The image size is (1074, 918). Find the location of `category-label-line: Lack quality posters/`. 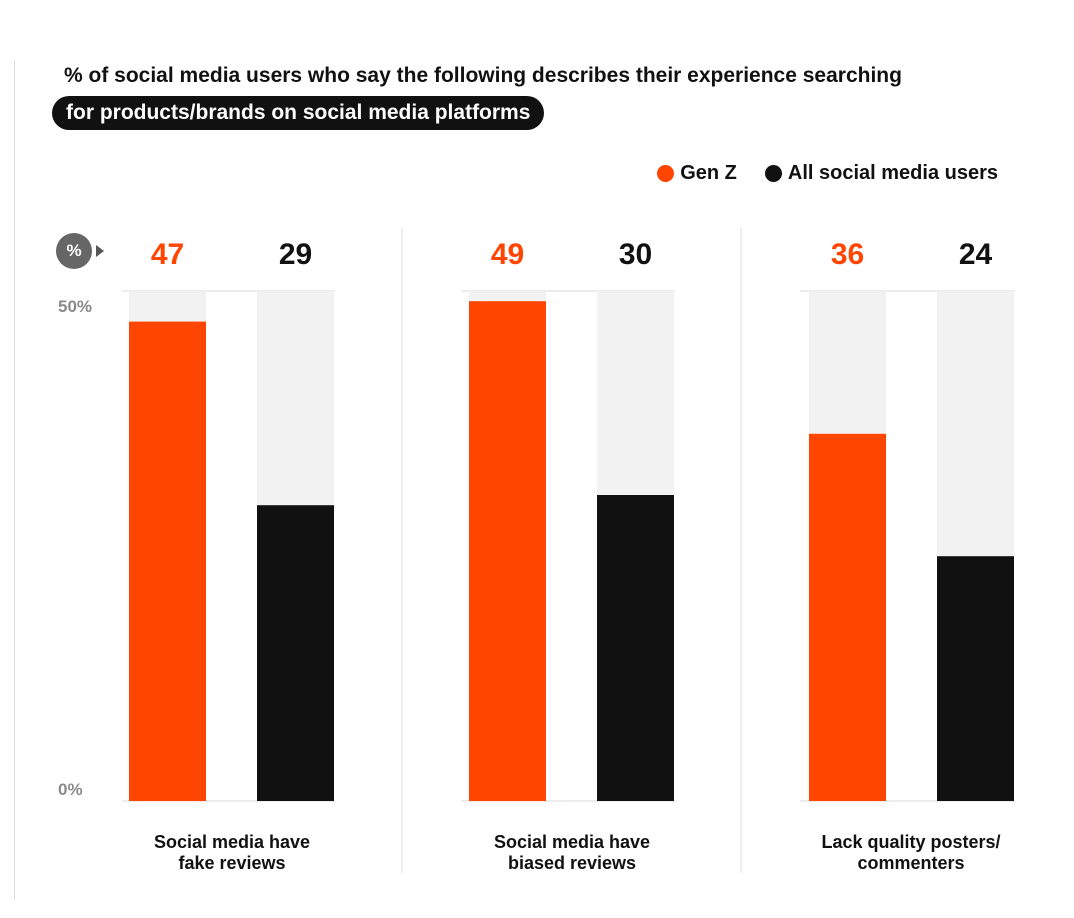

category-label-line: Lack quality posters/ is located at coordinates (911, 842).